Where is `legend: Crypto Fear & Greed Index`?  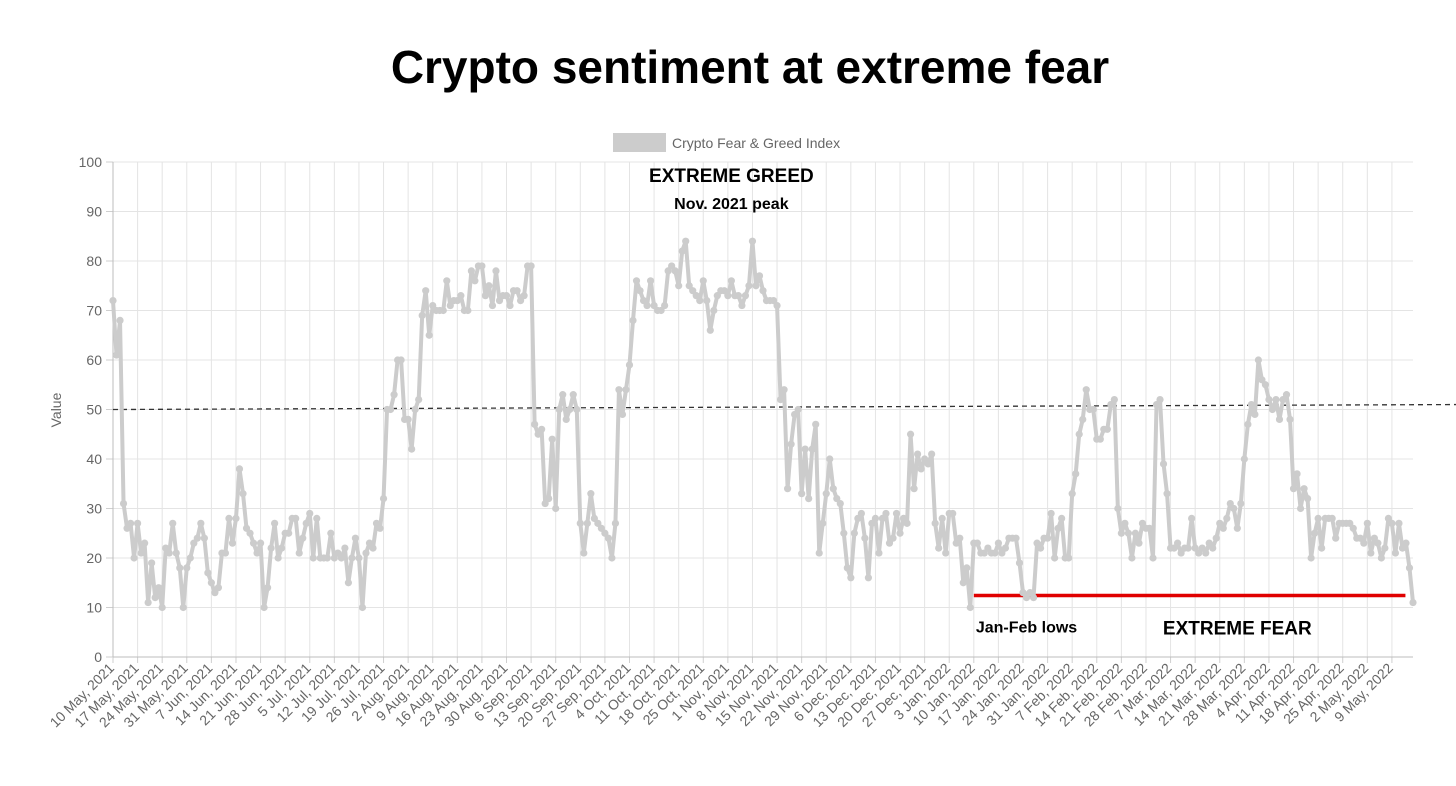 legend: Crypto Fear & Greed Index is located at coordinates (726, 142).